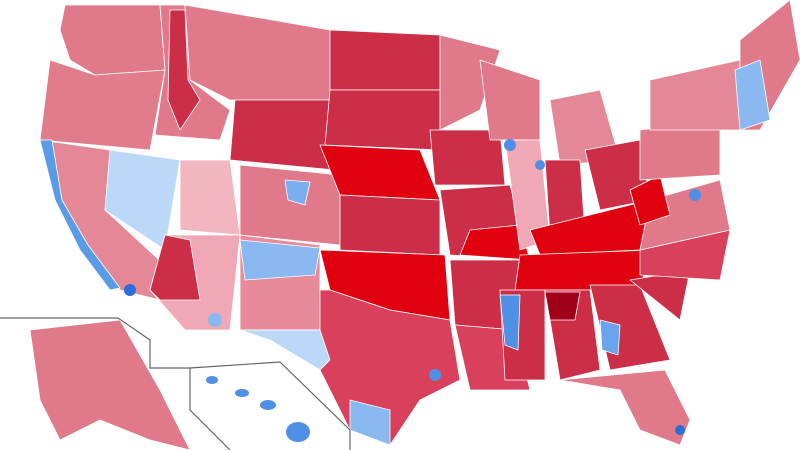 This screenshot has width=800, height=450. What do you see at coordinates (175, 267) in the screenshot?
I see `arizona-west` at bounding box center [175, 267].